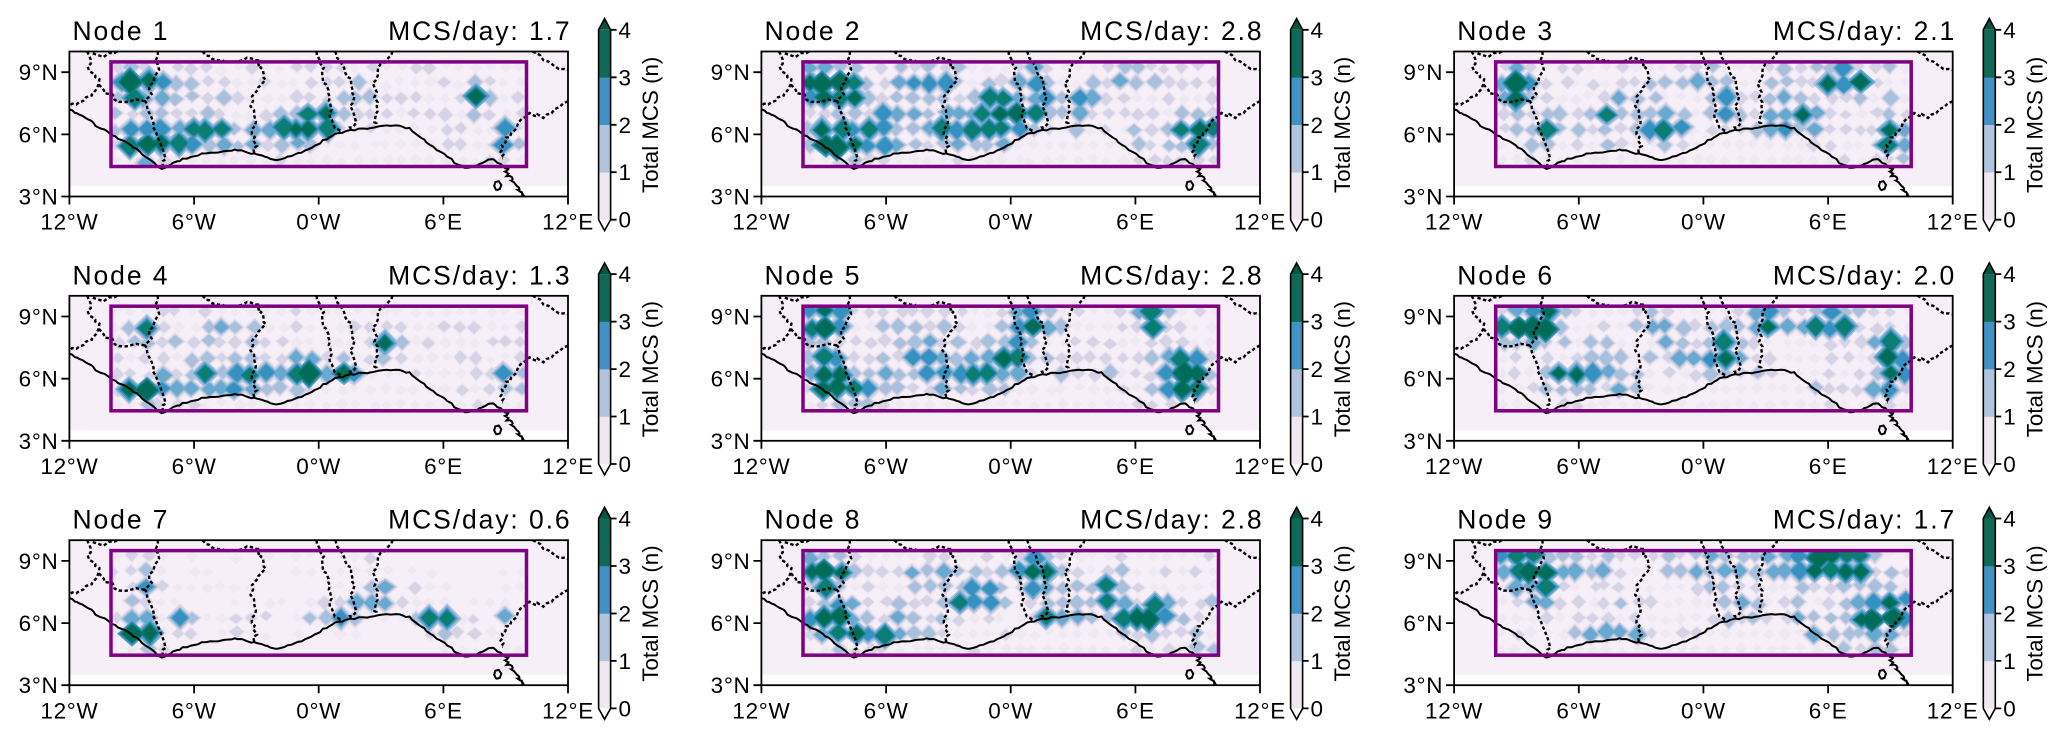 The height and width of the screenshot is (737, 2067). Describe the element at coordinates (813, 275) in the screenshot. I see `svg-text: Node 5` at that location.